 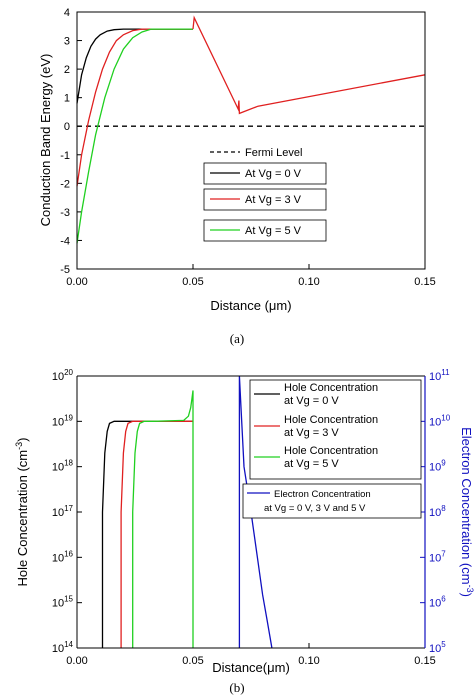 I want to click on panel-b-left-tick-label: 1017, so click(x=63, y=511).